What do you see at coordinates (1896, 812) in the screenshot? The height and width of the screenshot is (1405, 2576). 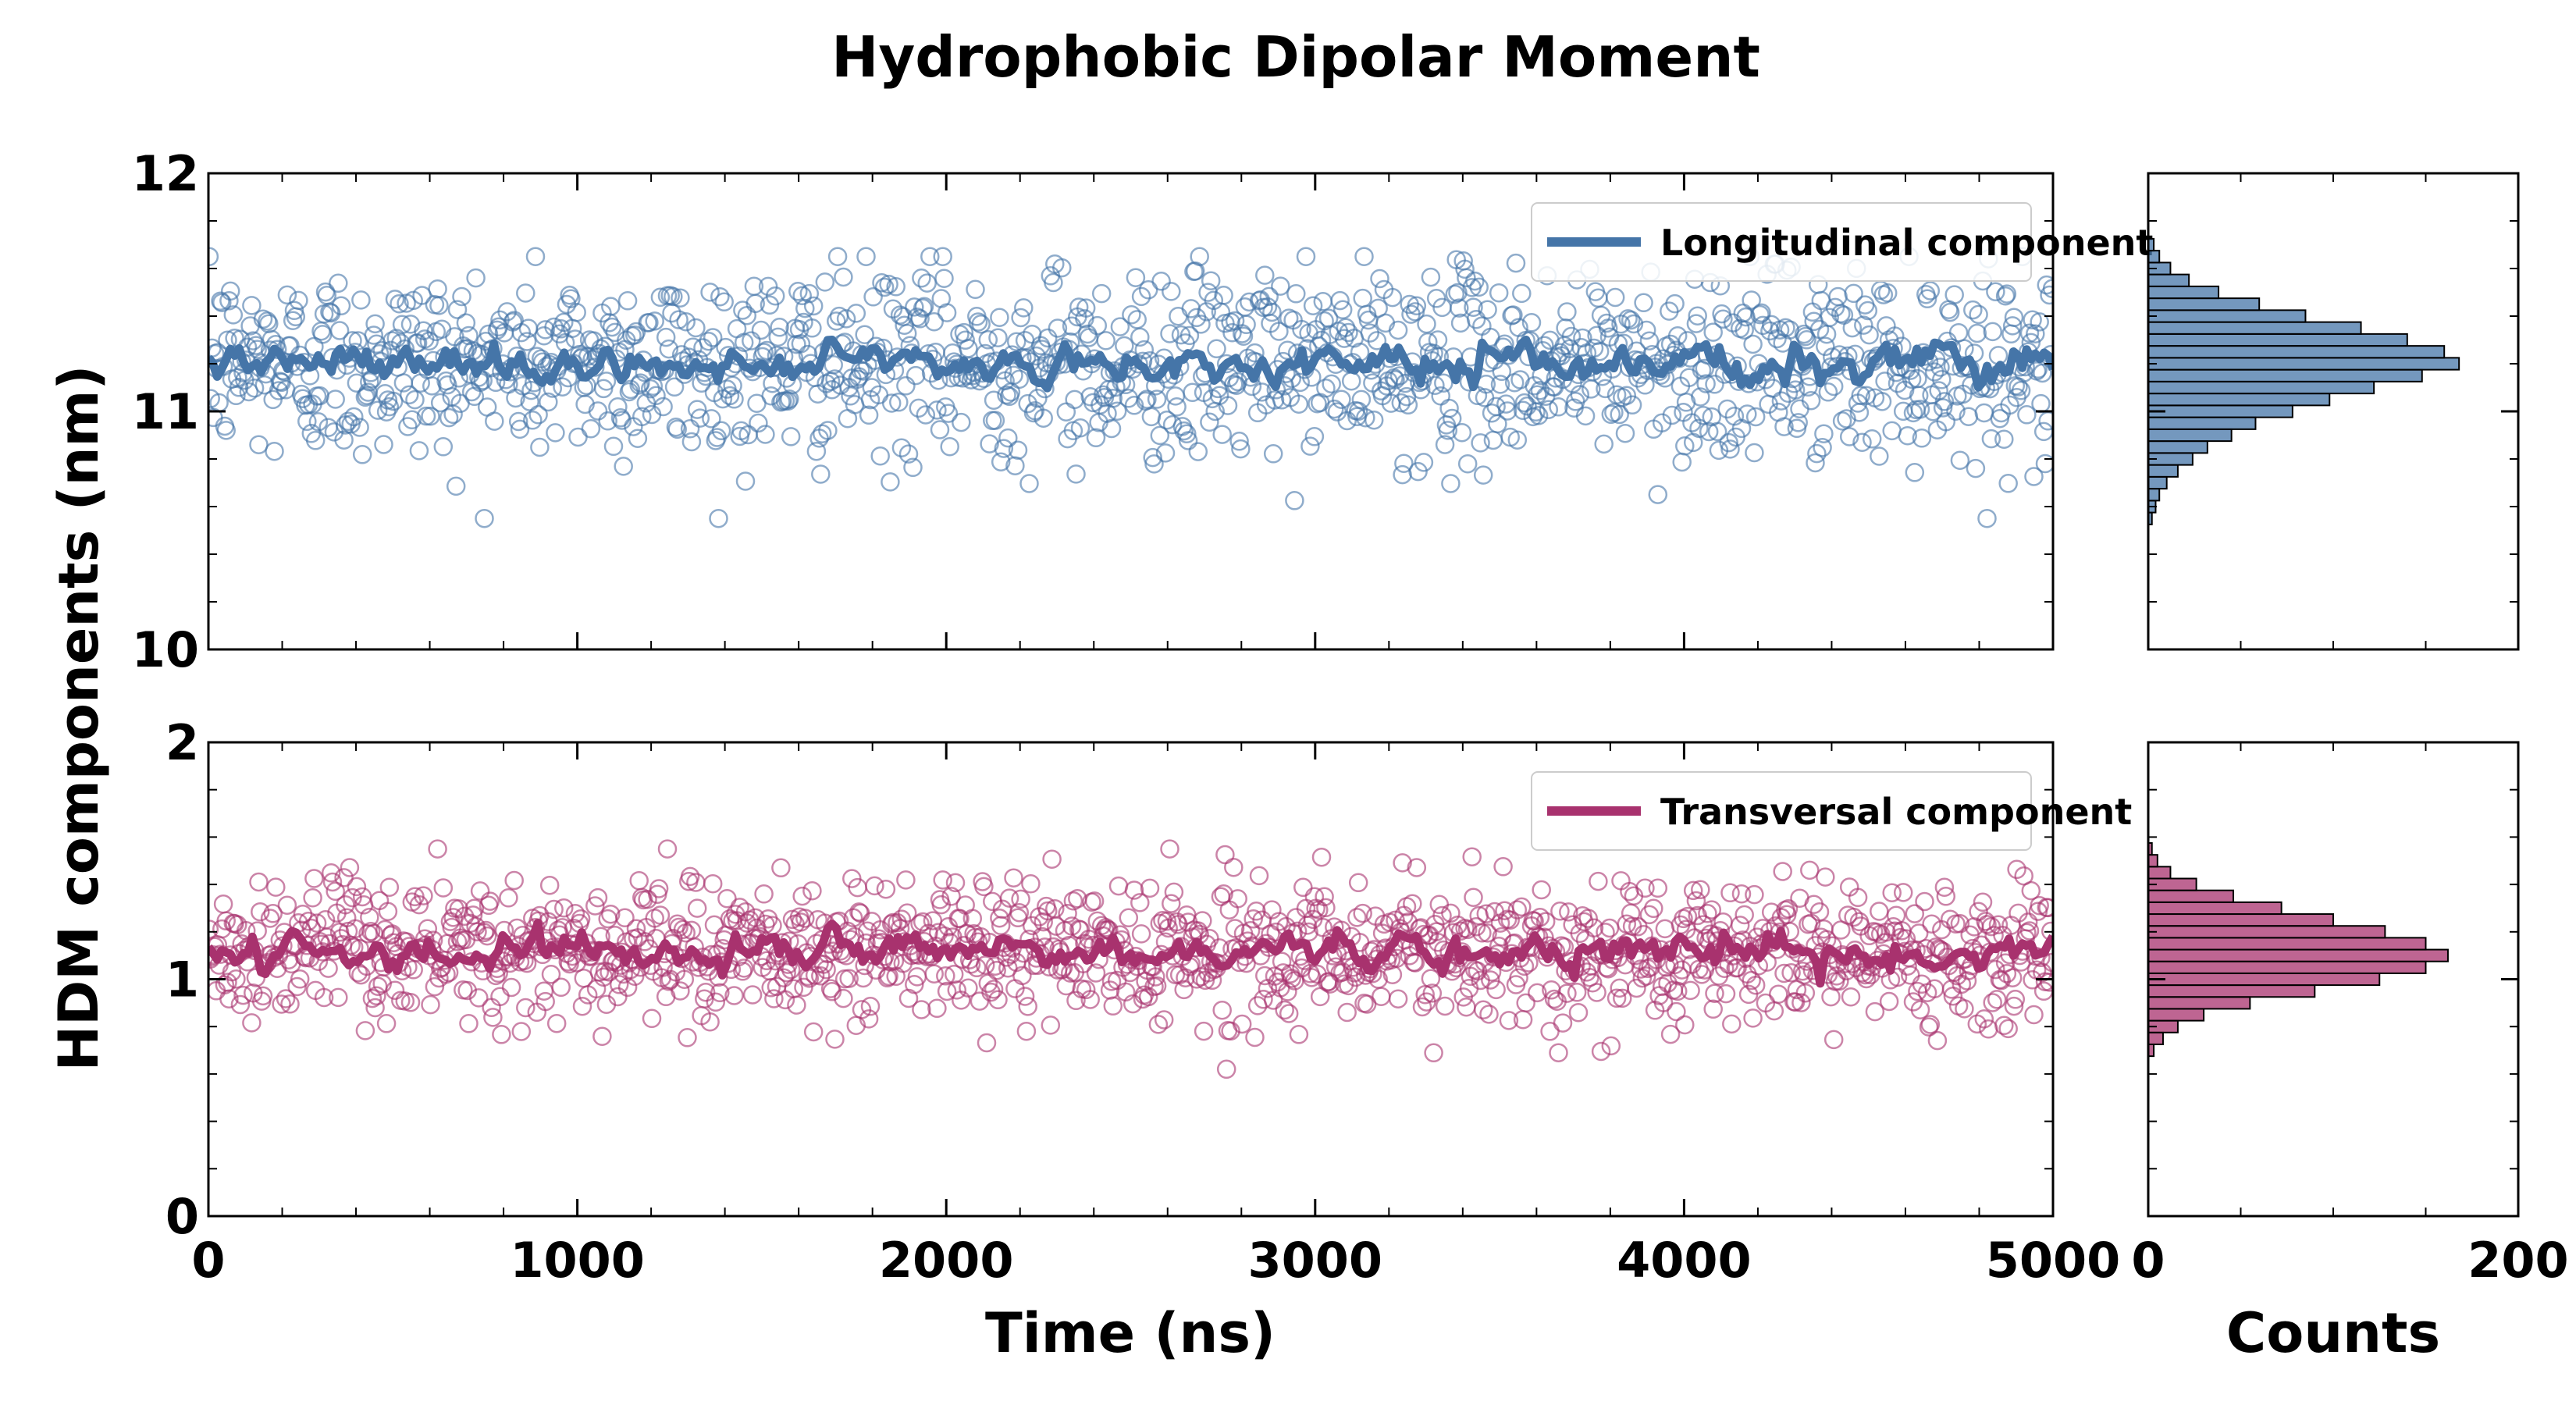 I see `legend-label: Transversal component` at bounding box center [1896, 812].